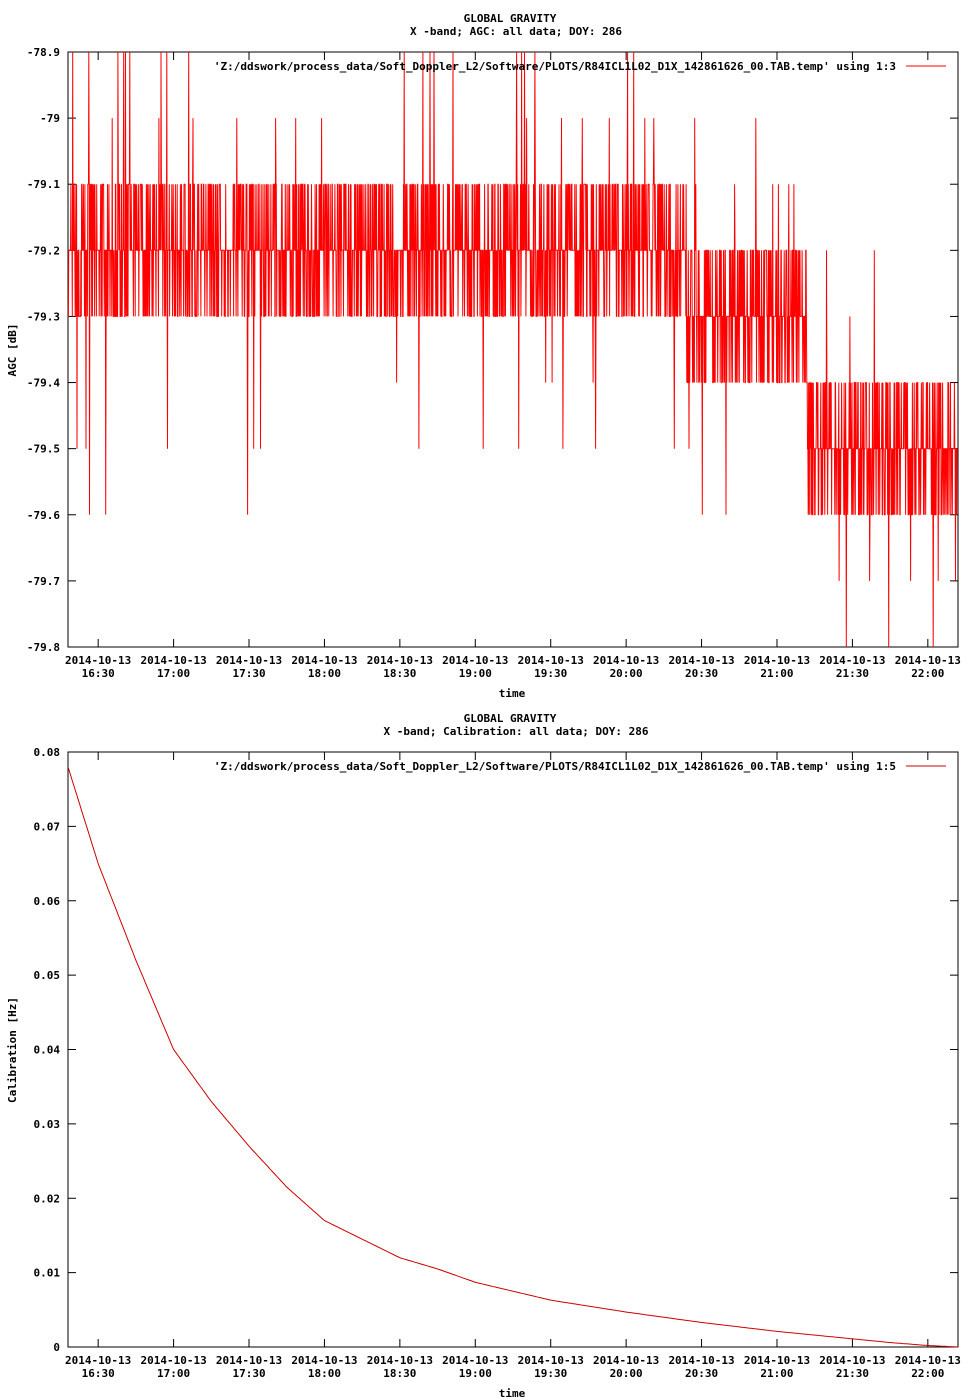  What do you see at coordinates (399, 1373) in the screenshot?
I see `cal-x-tick-time: 18:30` at bounding box center [399, 1373].